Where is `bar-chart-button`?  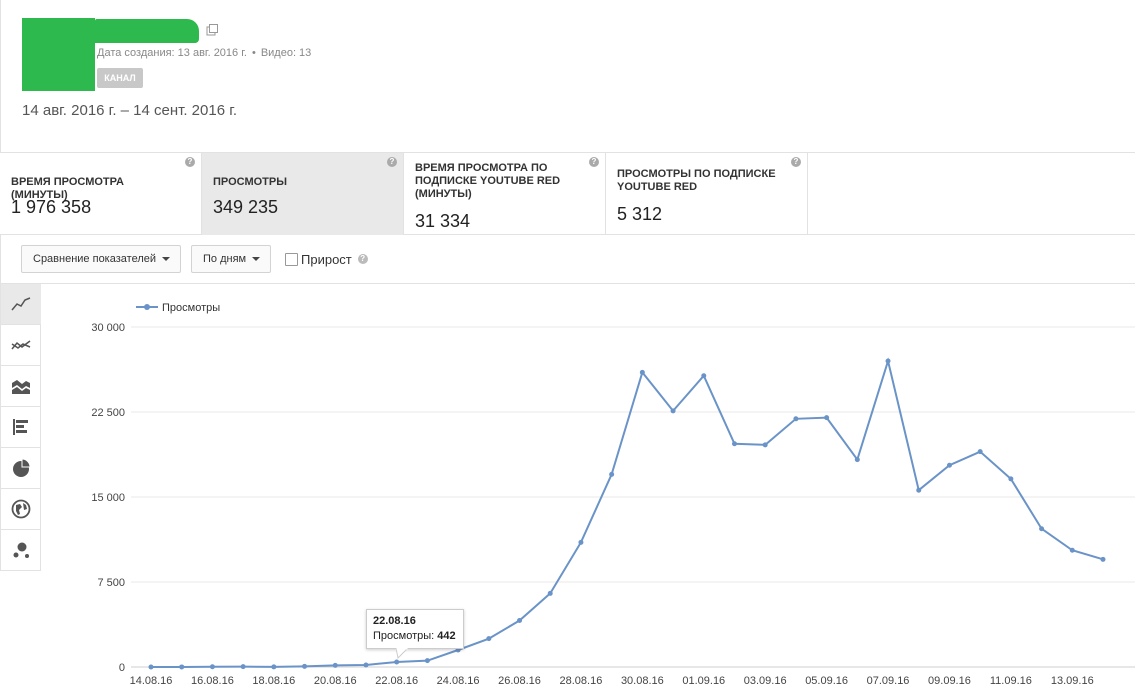 bar-chart-button is located at coordinates (21, 427).